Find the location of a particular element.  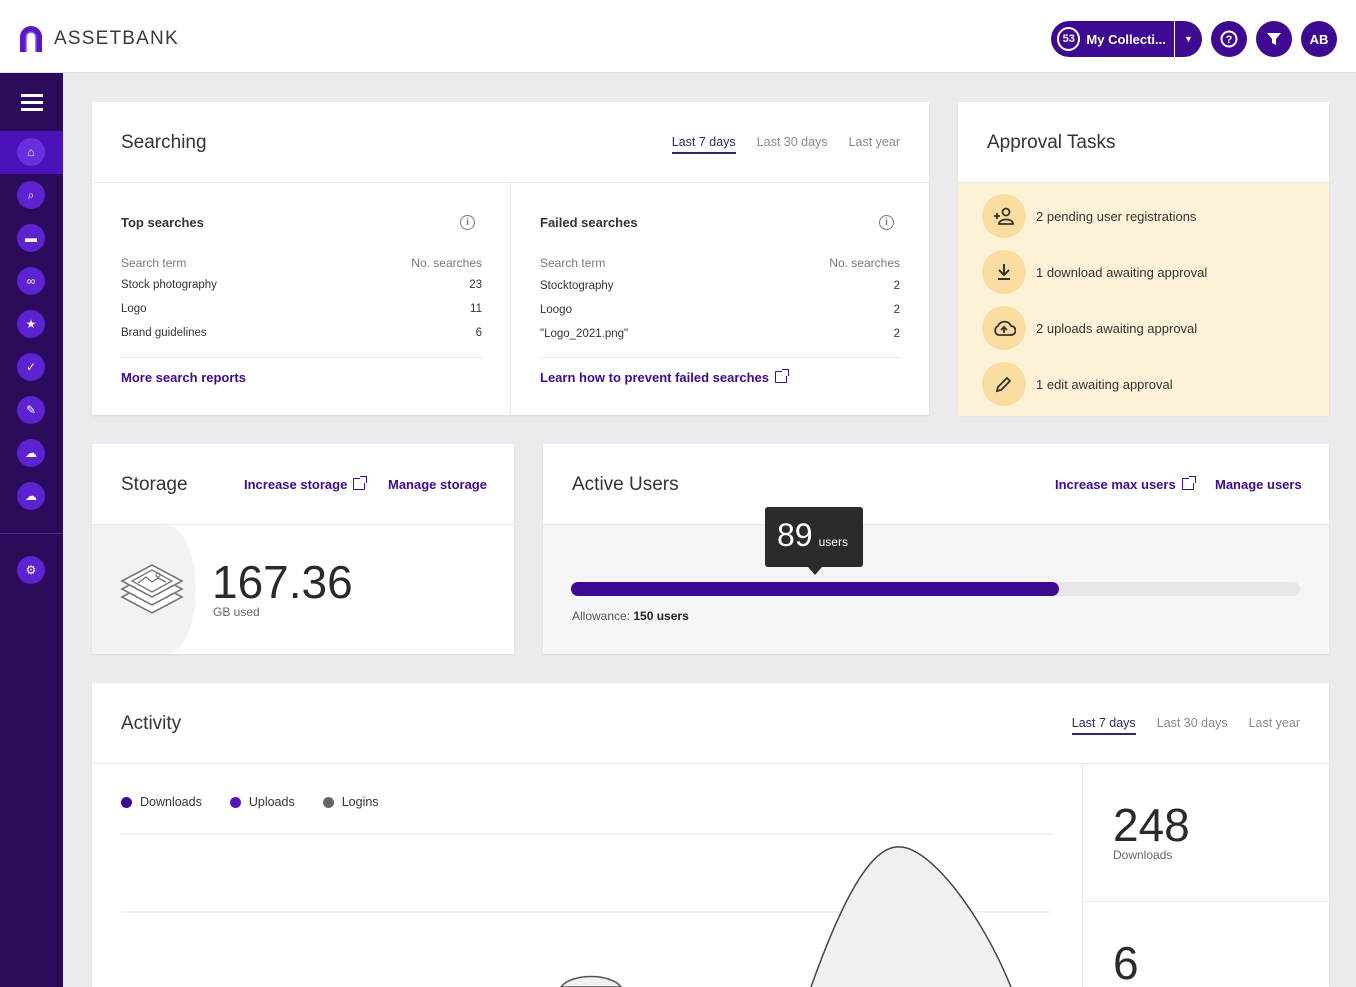

approval-item-registrations: 2 pending user registrations is located at coordinates (1089, 216).